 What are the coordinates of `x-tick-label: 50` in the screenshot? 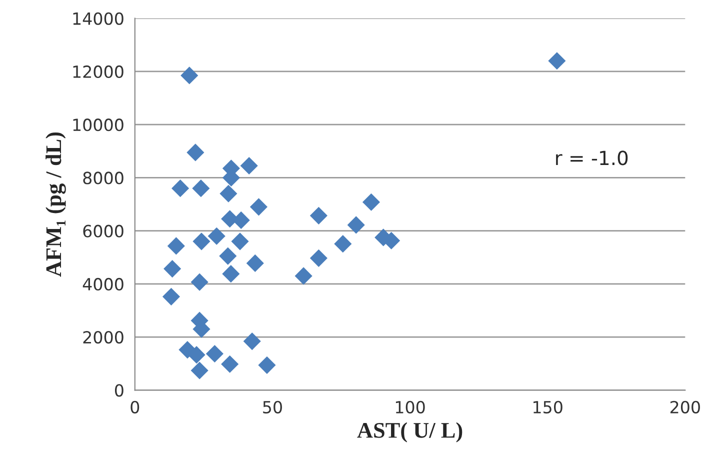 It's located at (272, 407).